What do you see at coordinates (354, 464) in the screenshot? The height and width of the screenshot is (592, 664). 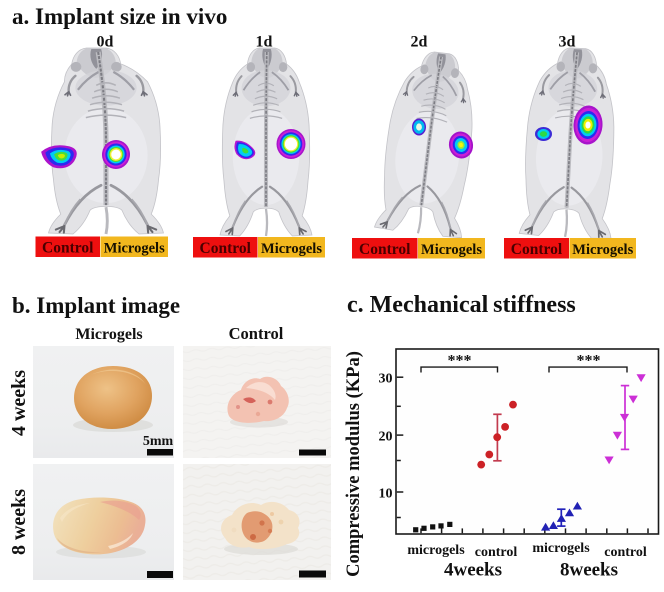 I see `svg-text: Compressive modulus (KPa)` at bounding box center [354, 464].